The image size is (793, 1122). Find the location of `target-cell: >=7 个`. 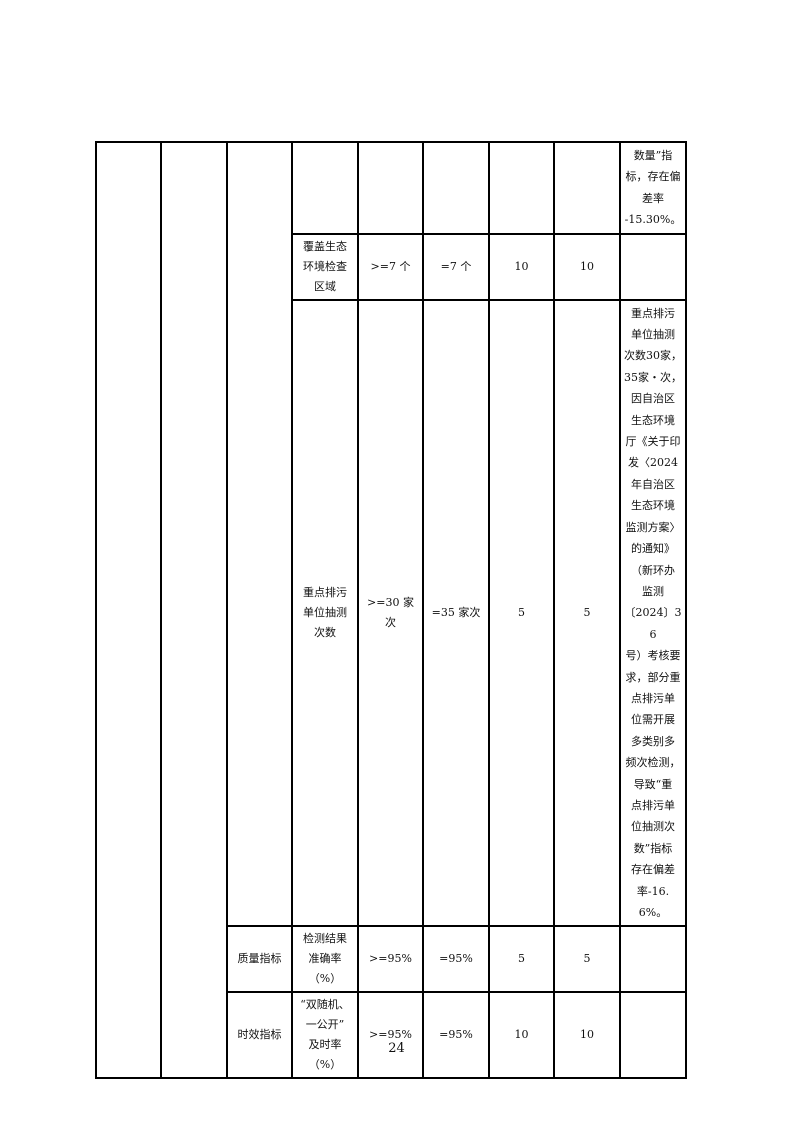

target-cell: >=7 个 is located at coordinates (390, 266).